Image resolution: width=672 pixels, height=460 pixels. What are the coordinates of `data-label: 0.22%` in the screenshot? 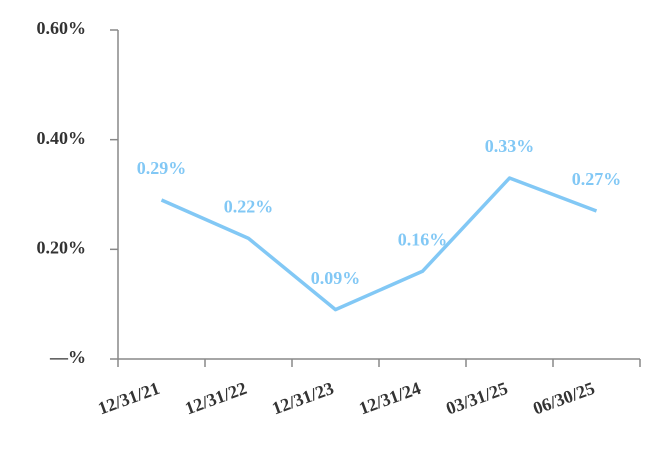 It's located at (249, 206).